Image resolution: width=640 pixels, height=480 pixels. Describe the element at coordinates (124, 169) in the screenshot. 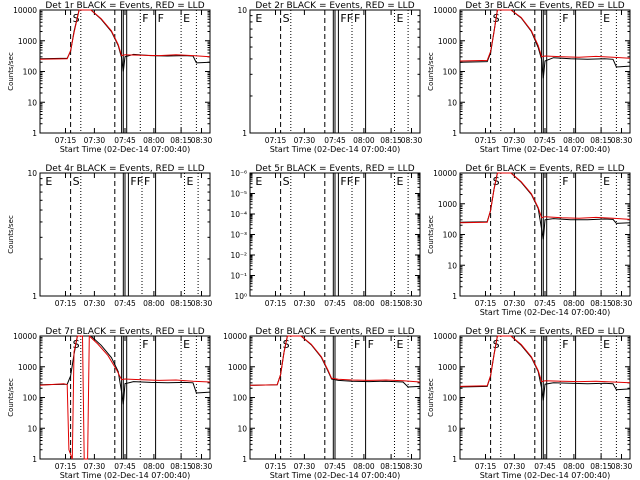

I see `panel-title: Det 4r BLACK = Events, RED = LLD` at that location.